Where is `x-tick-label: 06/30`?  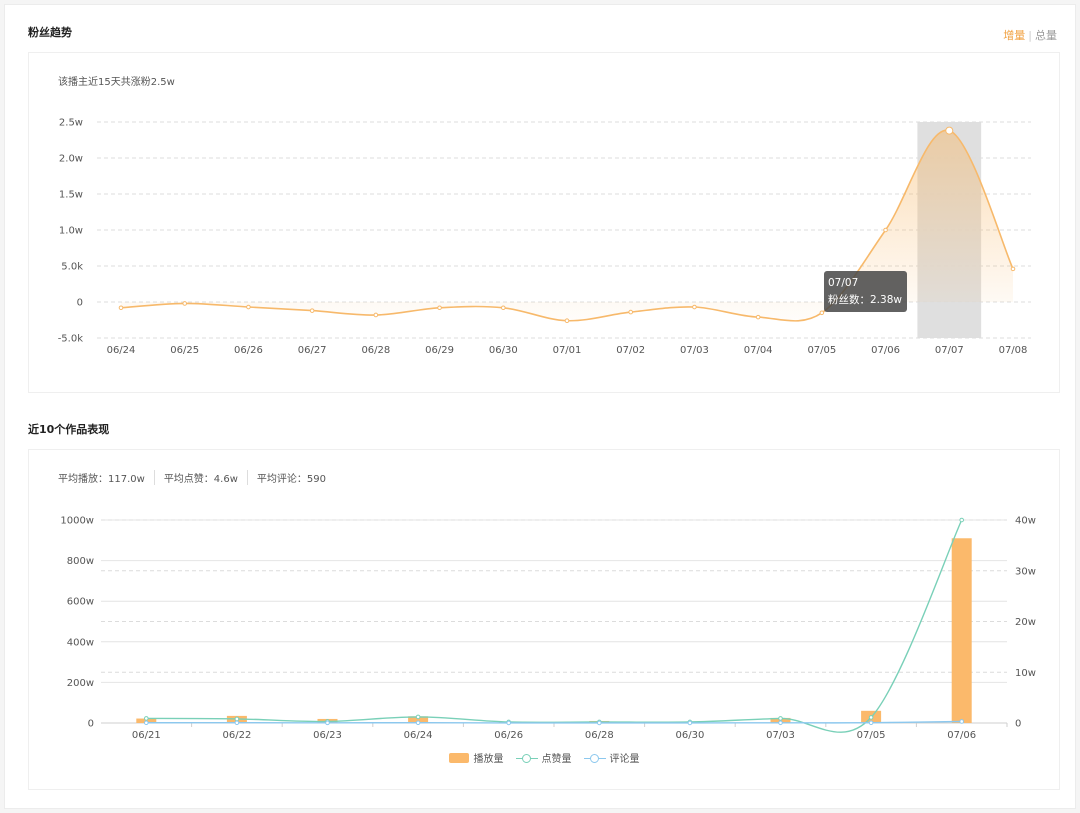 x-tick-label: 06/30 is located at coordinates (689, 735).